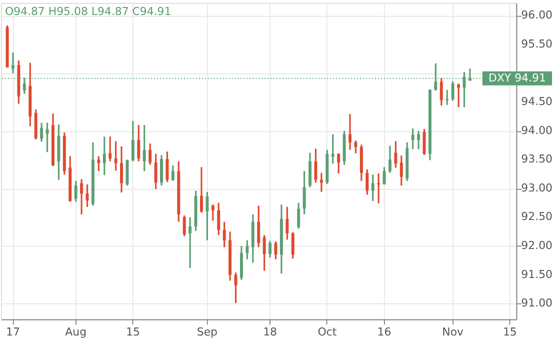  Describe the element at coordinates (207, 332) in the screenshot. I see `x-tick-label: Sep` at that location.